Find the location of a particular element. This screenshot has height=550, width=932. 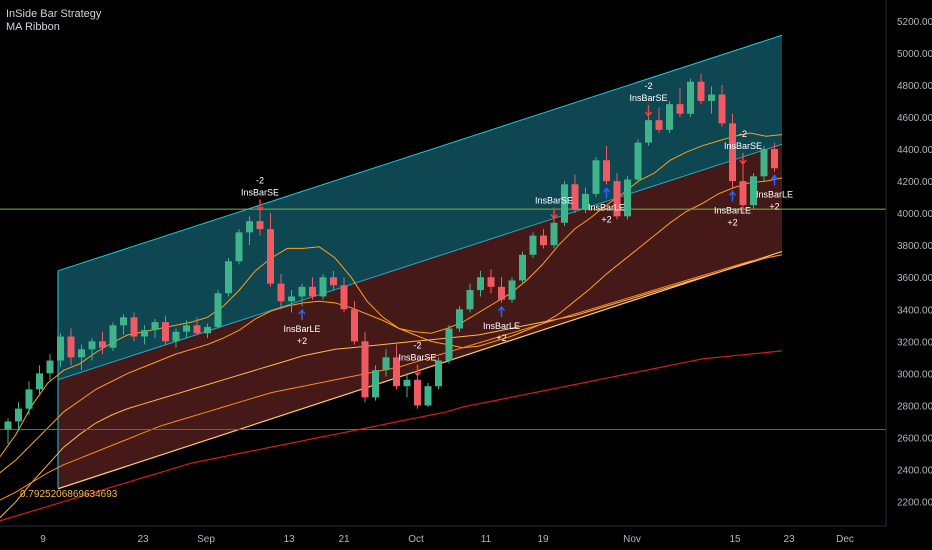

price-tick-label: 2600.00 is located at coordinates (914, 438).